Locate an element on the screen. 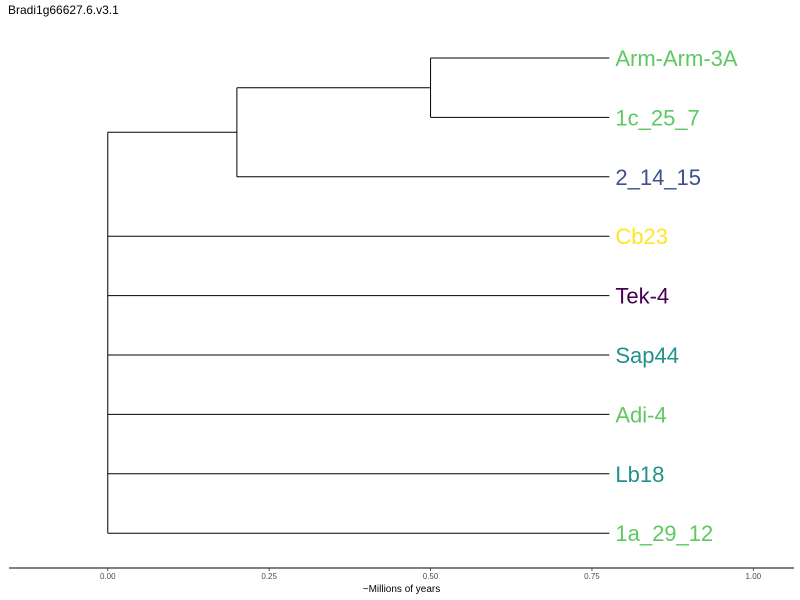 Image resolution: width=800 pixels, height=600 pixels. x-tick-label: 0.25 is located at coordinates (269, 576).